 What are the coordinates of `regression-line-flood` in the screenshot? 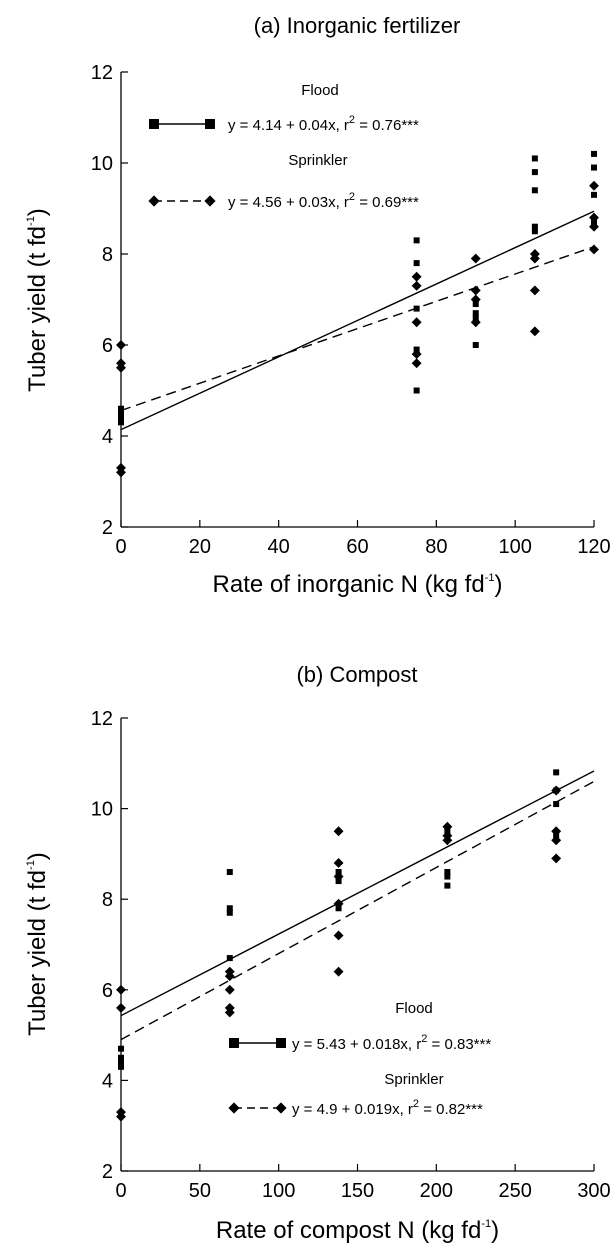 It's located at (357, 320).